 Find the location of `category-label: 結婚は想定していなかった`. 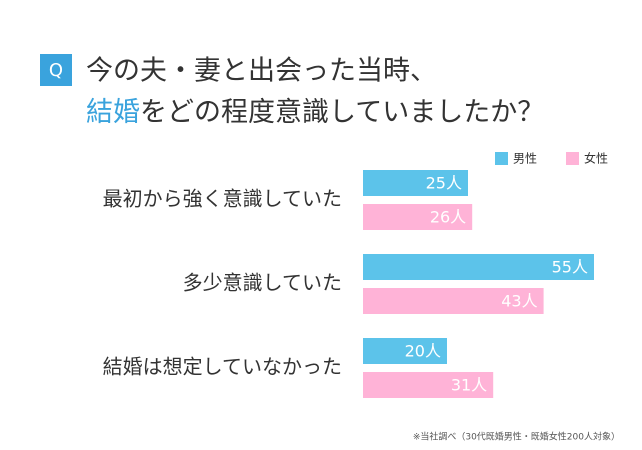

category-label: 結婚は想定していなかった is located at coordinates (222, 367).